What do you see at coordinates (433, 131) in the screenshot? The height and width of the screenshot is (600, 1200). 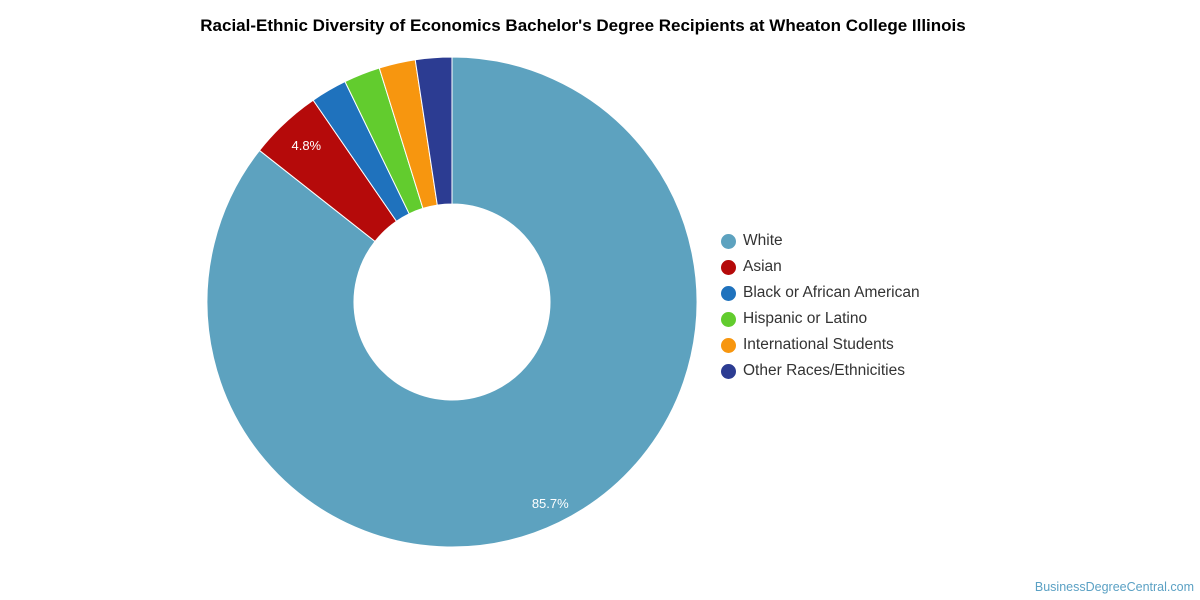 I see `slice-other-races-ethnicities` at bounding box center [433, 131].